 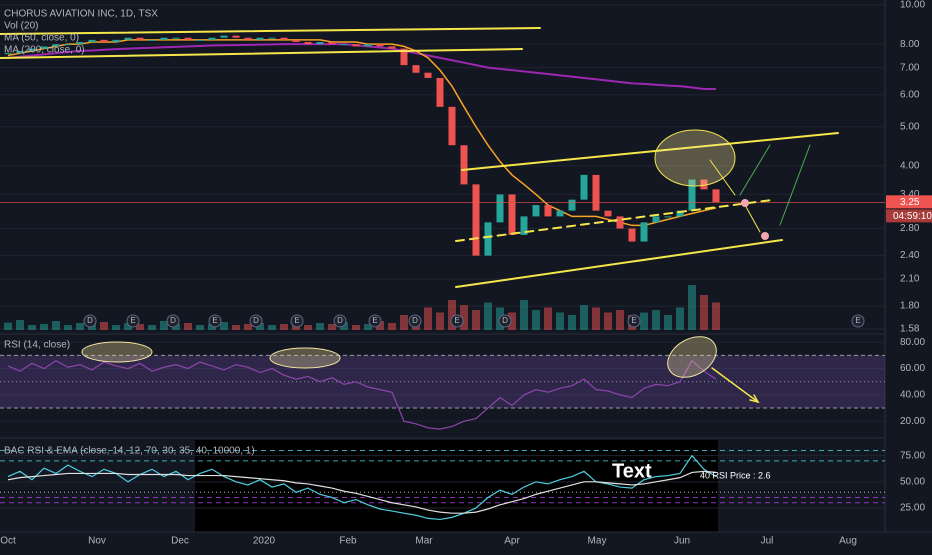 I want to click on y-tick-label: 7.00, so click(x=910, y=67).